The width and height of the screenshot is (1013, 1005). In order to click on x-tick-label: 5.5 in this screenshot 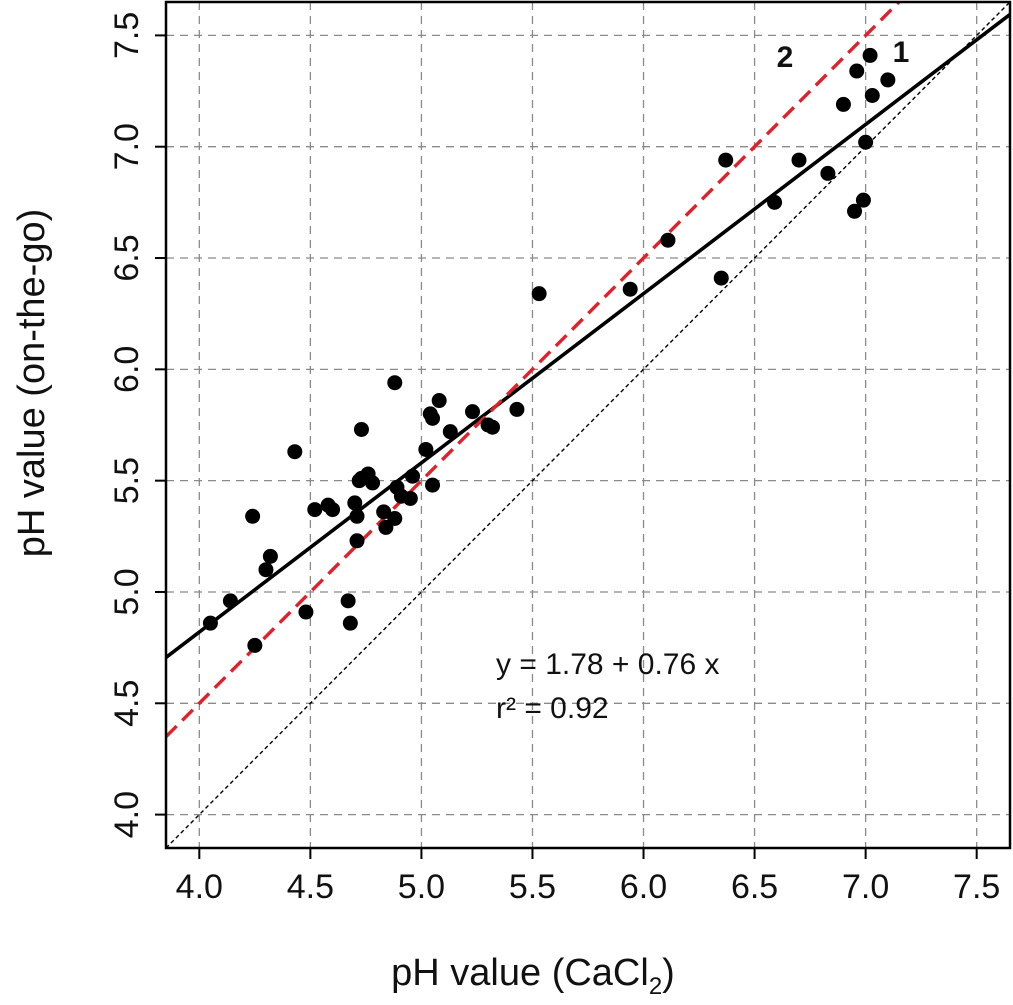, I will do `click(532, 887)`.